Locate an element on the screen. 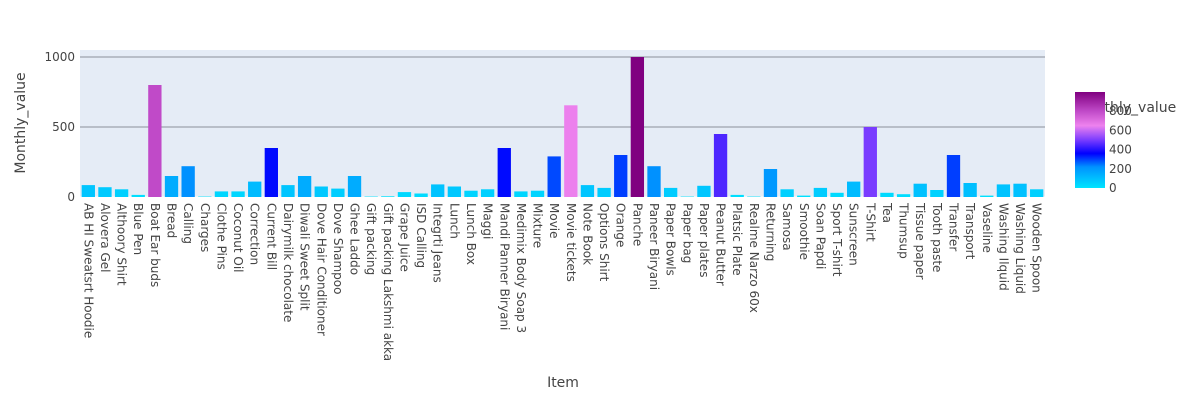 This screenshot has height=404, width=1200. x-tick-label: Peanut Butter is located at coordinates (721, 244).